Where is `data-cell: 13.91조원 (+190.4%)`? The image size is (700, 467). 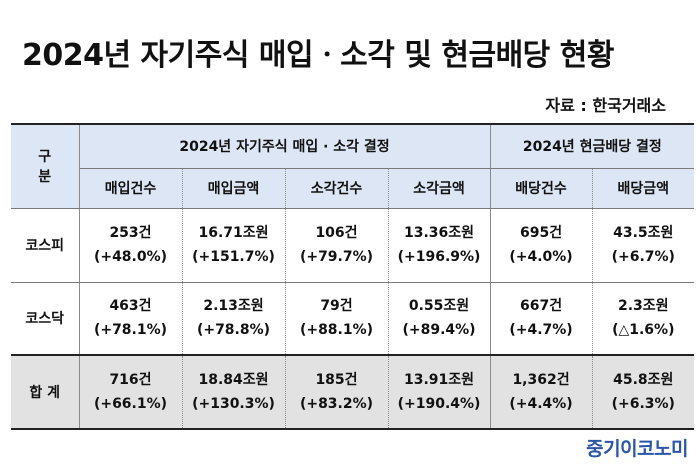
data-cell: 13.91조원 (+190.4%) is located at coordinates (439, 392).